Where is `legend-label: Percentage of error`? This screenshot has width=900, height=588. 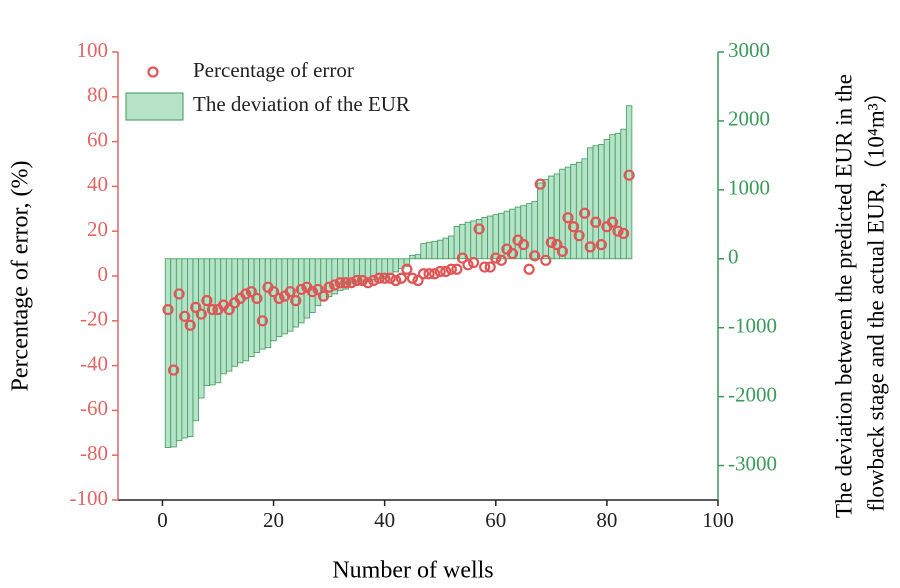
legend-label: Percentage of error is located at coordinates (273, 70).